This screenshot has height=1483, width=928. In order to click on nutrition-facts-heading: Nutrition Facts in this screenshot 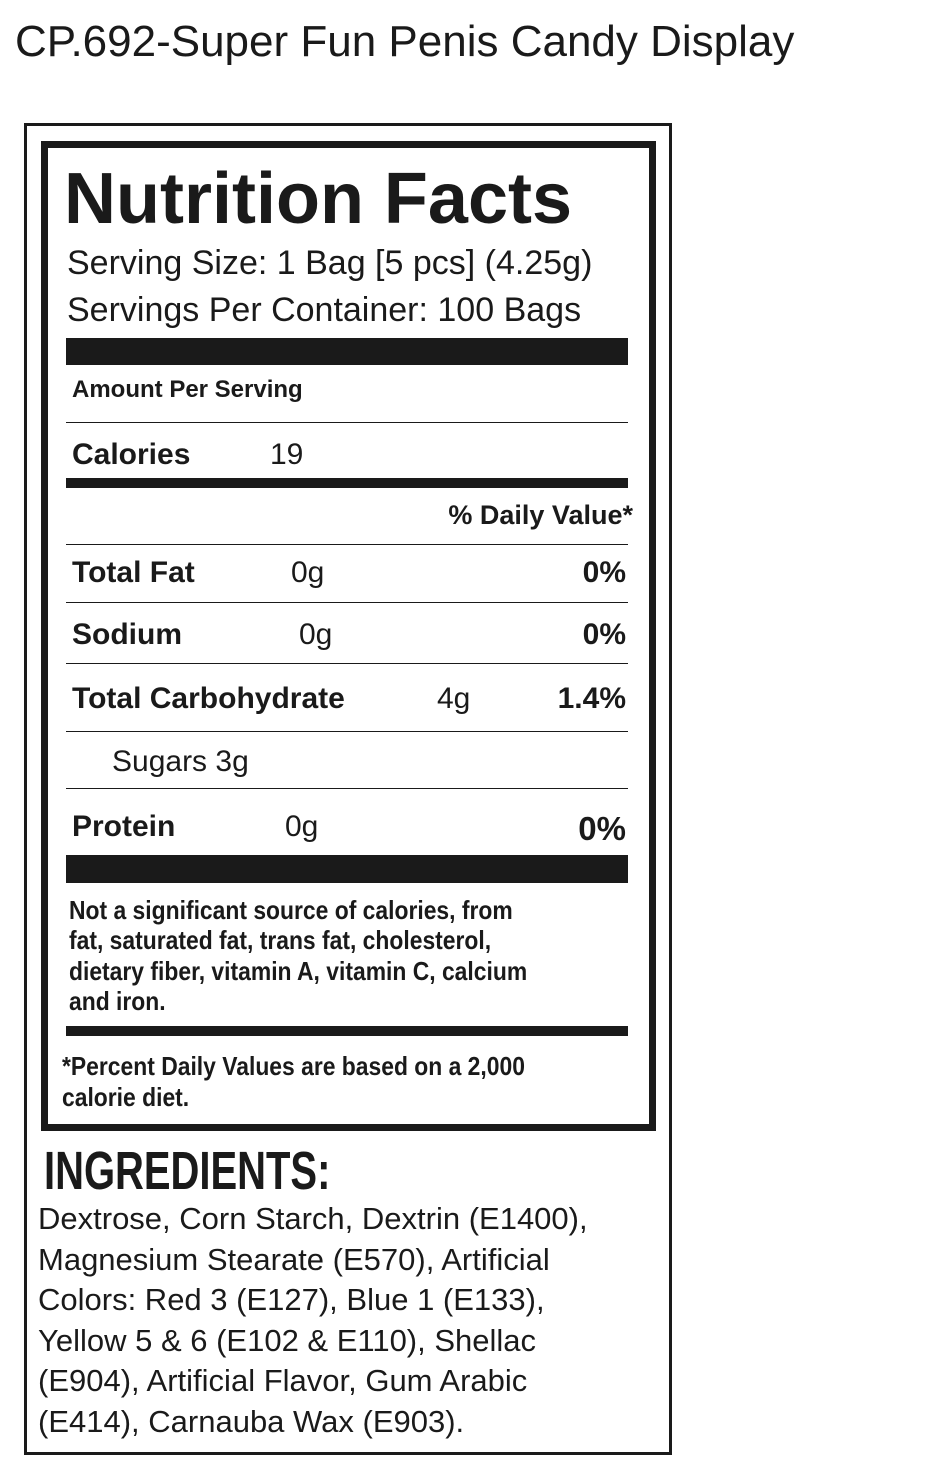, I will do `click(318, 199)`.